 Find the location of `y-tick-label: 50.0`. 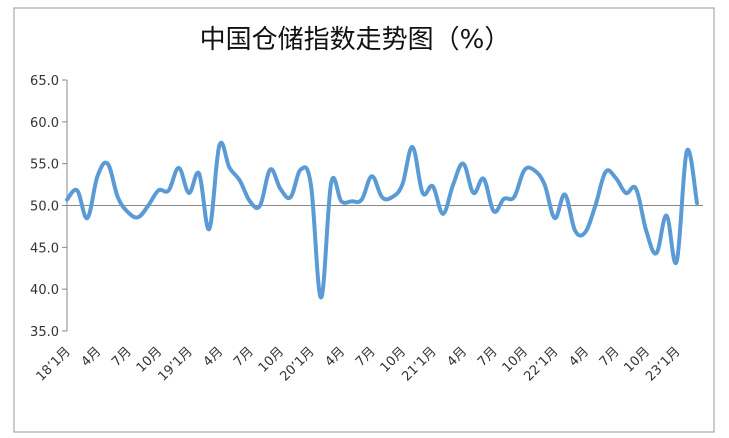

y-tick-label: 50.0 is located at coordinates (44, 207).